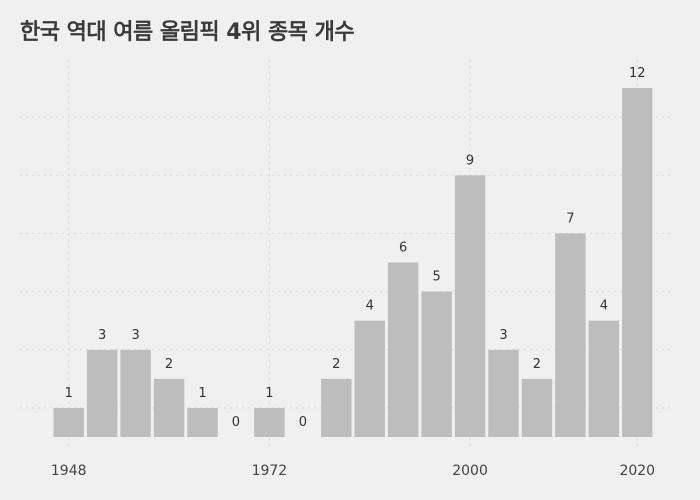 The height and width of the screenshot is (500, 700). Describe the element at coordinates (187, 32) in the screenshot. I see `chart-title: 한국 역대 여름 올림픽 4위 종목 개수` at that location.